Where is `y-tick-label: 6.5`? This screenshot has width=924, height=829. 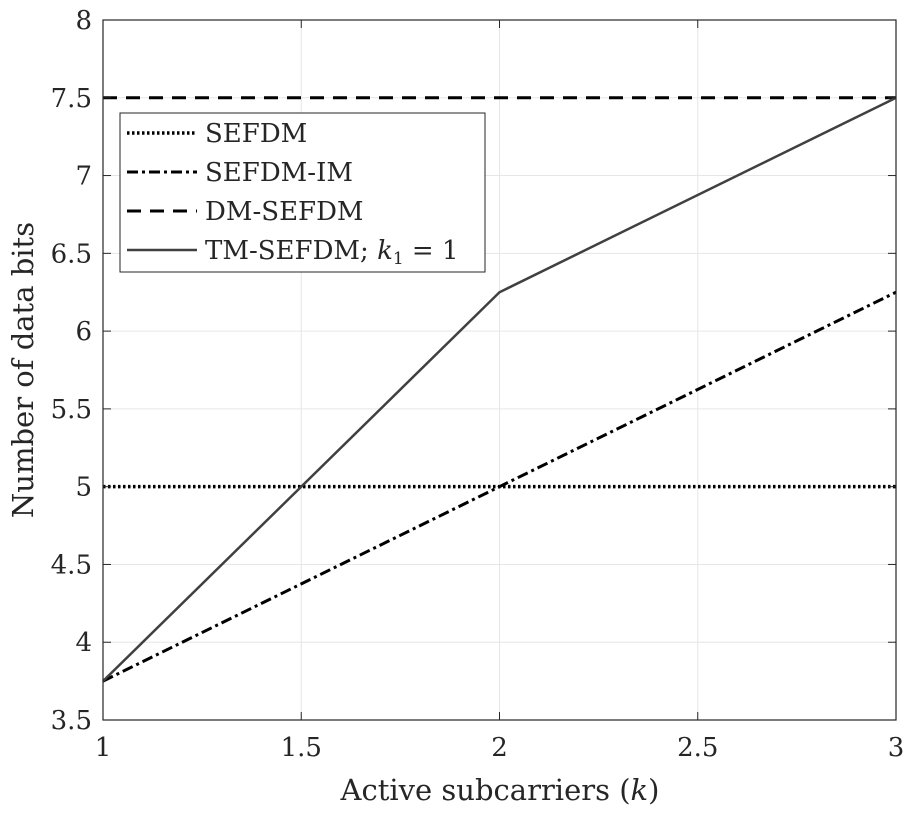
y-tick-label: 6.5 is located at coordinates (71, 254).